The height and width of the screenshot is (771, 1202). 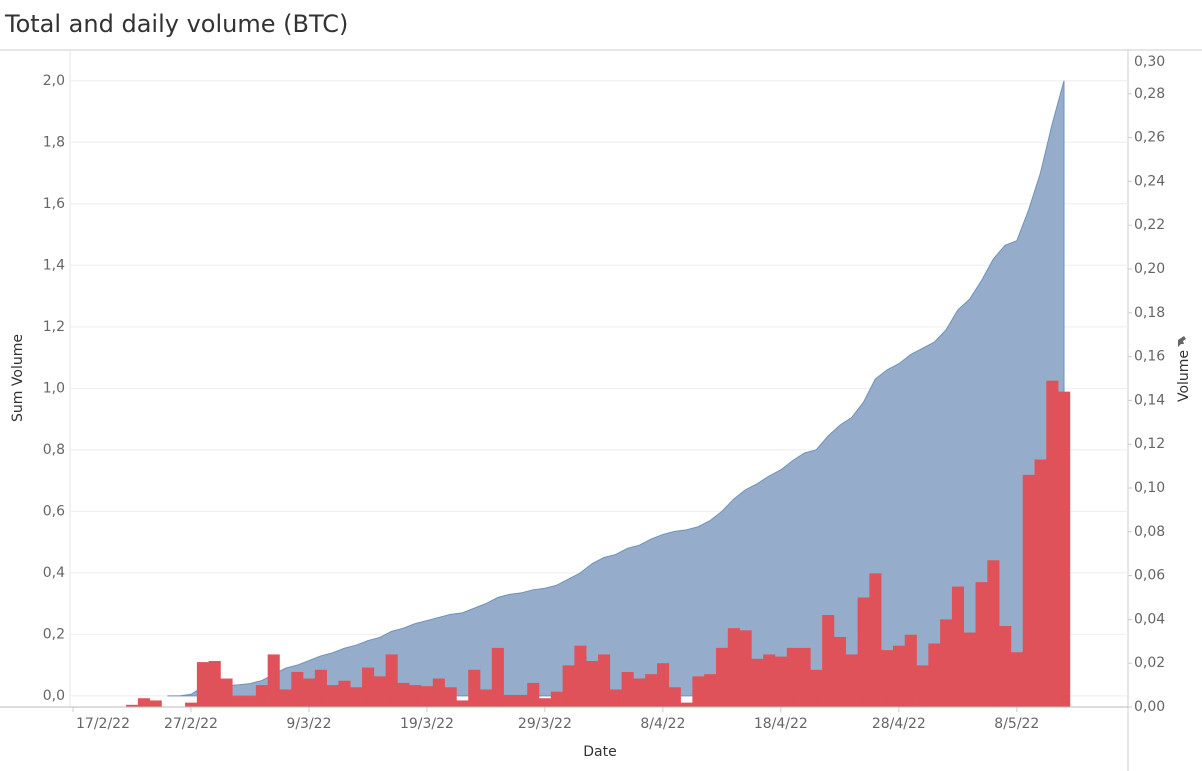 What do you see at coordinates (54, 327) in the screenshot?
I see `y-tick-label: 1,2` at bounding box center [54, 327].